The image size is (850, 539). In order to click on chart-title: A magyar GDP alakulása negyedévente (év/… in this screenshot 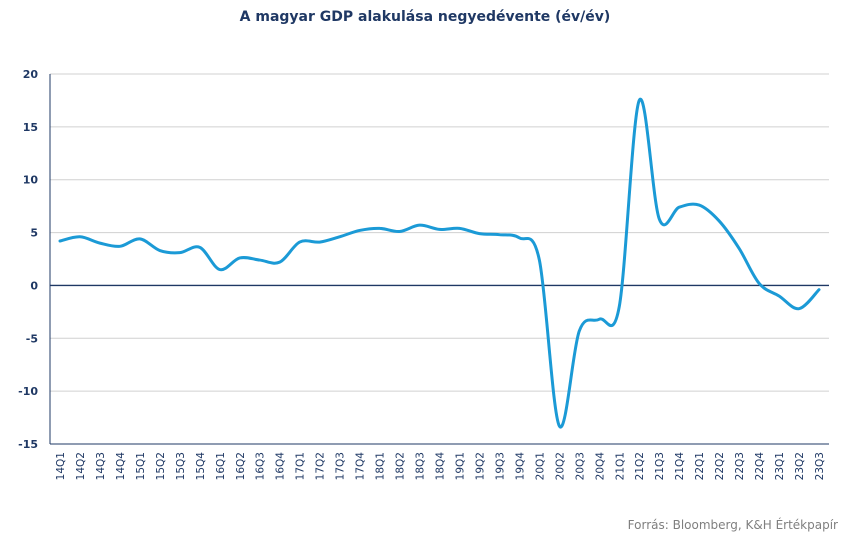, I will do `click(425, 17)`.